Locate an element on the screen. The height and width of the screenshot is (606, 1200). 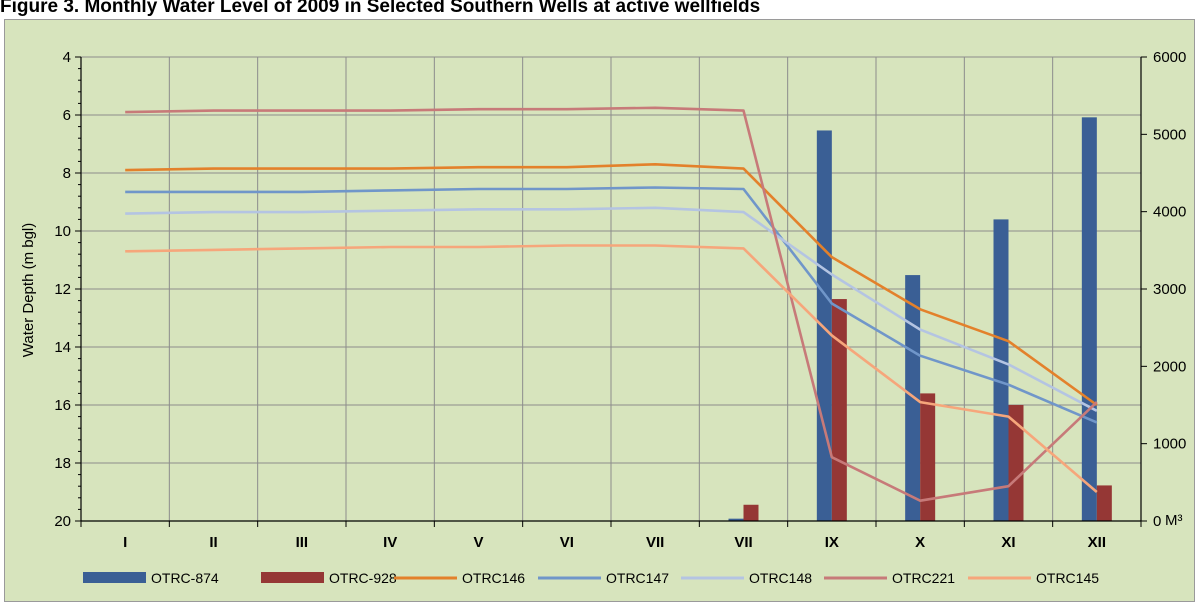
legend-label-OTRC148: OTRC148 is located at coordinates (780, 578).